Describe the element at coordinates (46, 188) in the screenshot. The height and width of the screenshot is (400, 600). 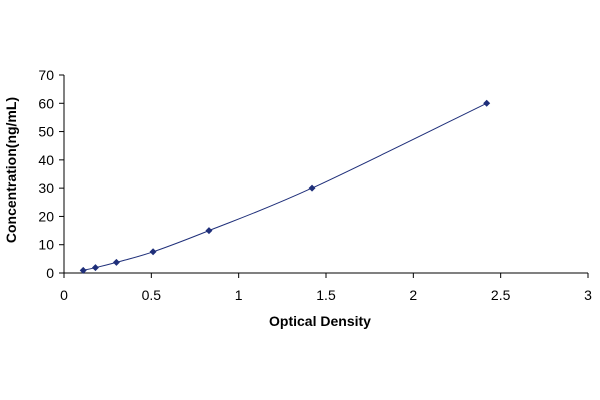
I see `y-tick-label: 30` at that location.